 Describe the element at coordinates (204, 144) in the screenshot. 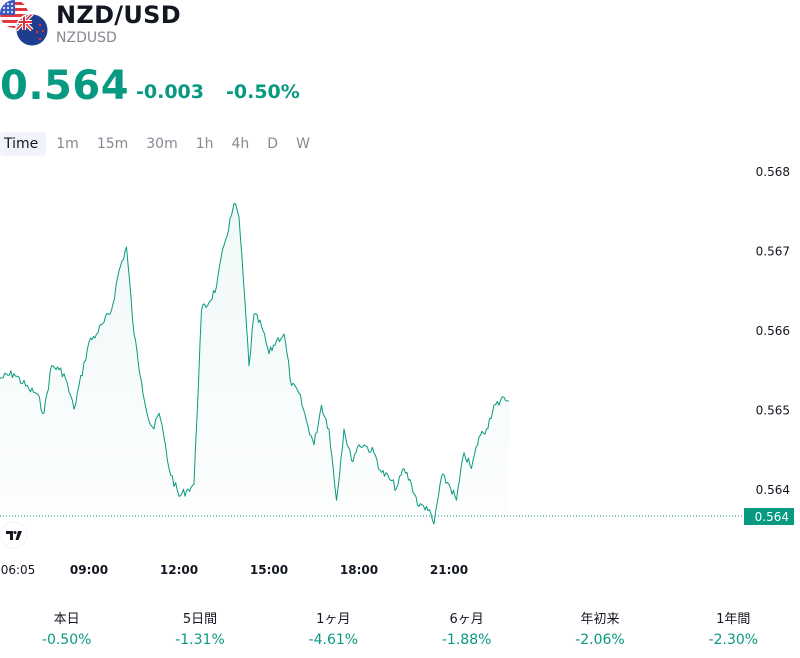

I see `tab-1h: 1h` at that location.